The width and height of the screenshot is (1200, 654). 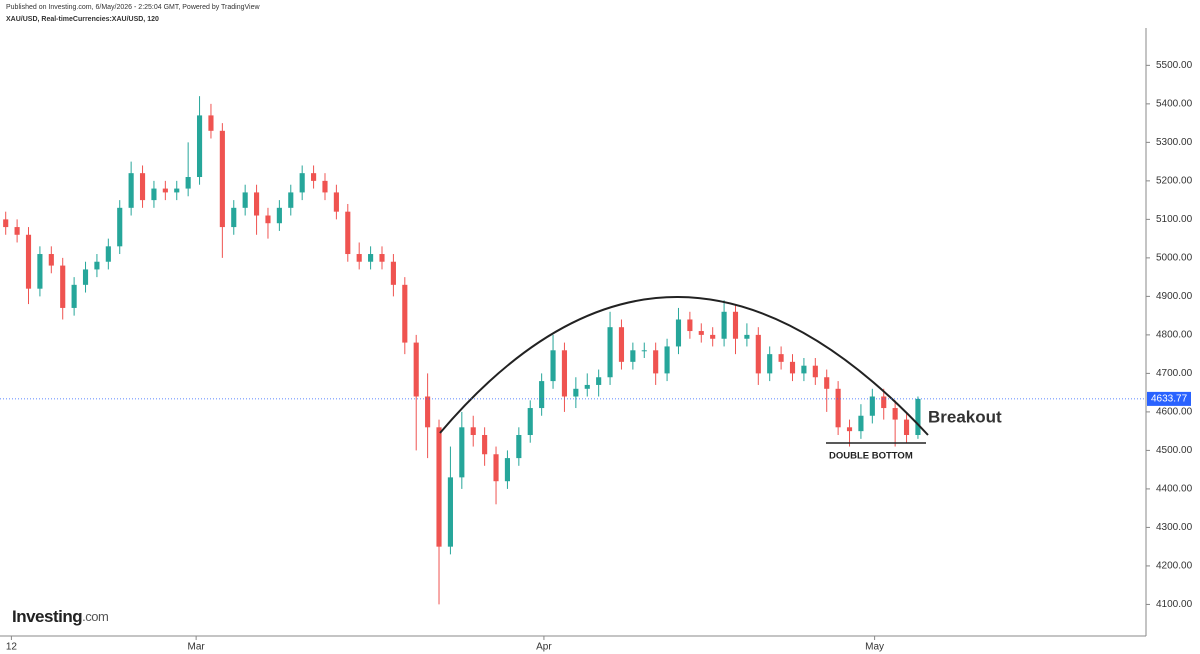 I want to click on y-tick-label: 5400.00, so click(x=1174, y=103).